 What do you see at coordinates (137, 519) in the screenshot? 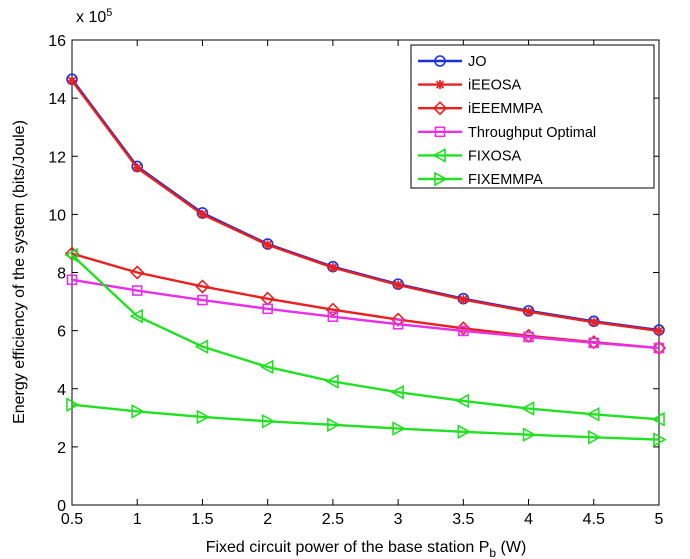
I see `x-tick-label: 1` at bounding box center [137, 519].